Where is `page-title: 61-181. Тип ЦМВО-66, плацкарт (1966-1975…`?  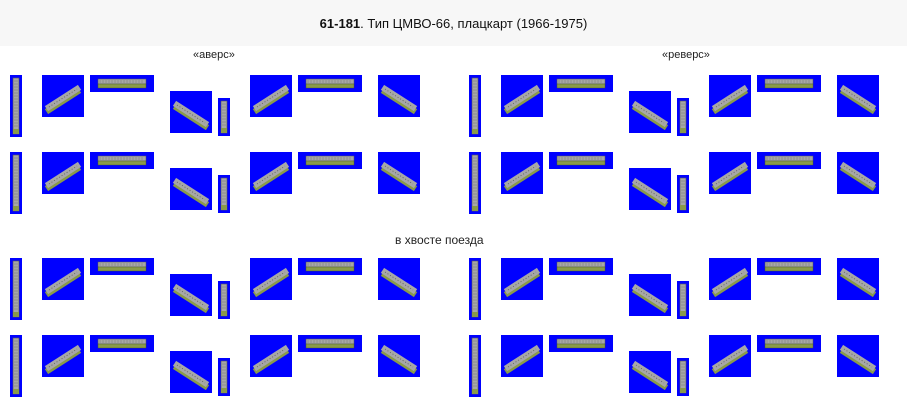 page-title: 61-181. Тип ЦМВО-66, плацкарт (1966-1975… is located at coordinates (453, 23).